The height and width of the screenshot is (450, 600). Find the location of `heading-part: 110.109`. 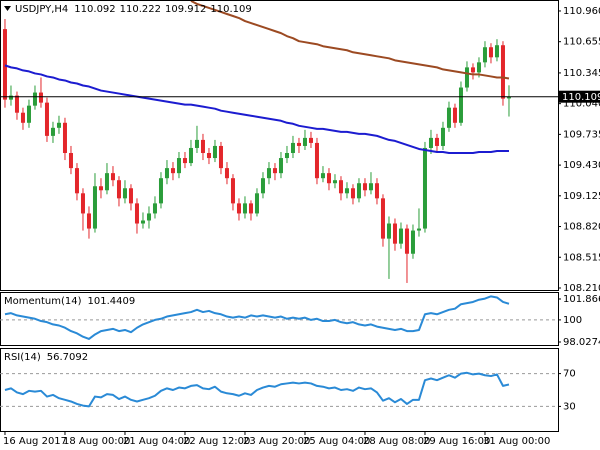

heading-part: 110.109 is located at coordinates (230, 9).